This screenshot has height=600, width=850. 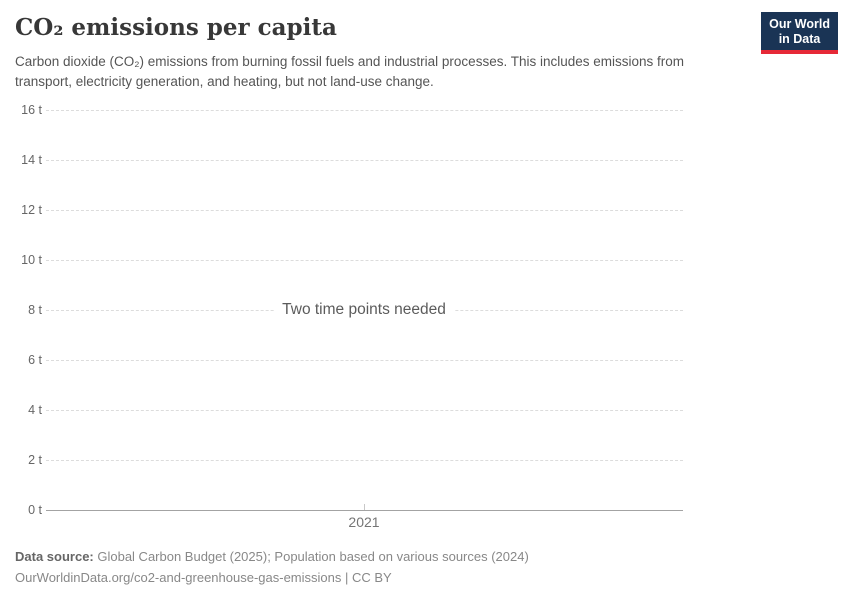 What do you see at coordinates (35, 510) in the screenshot?
I see `y-tick-label: 0 t` at bounding box center [35, 510].